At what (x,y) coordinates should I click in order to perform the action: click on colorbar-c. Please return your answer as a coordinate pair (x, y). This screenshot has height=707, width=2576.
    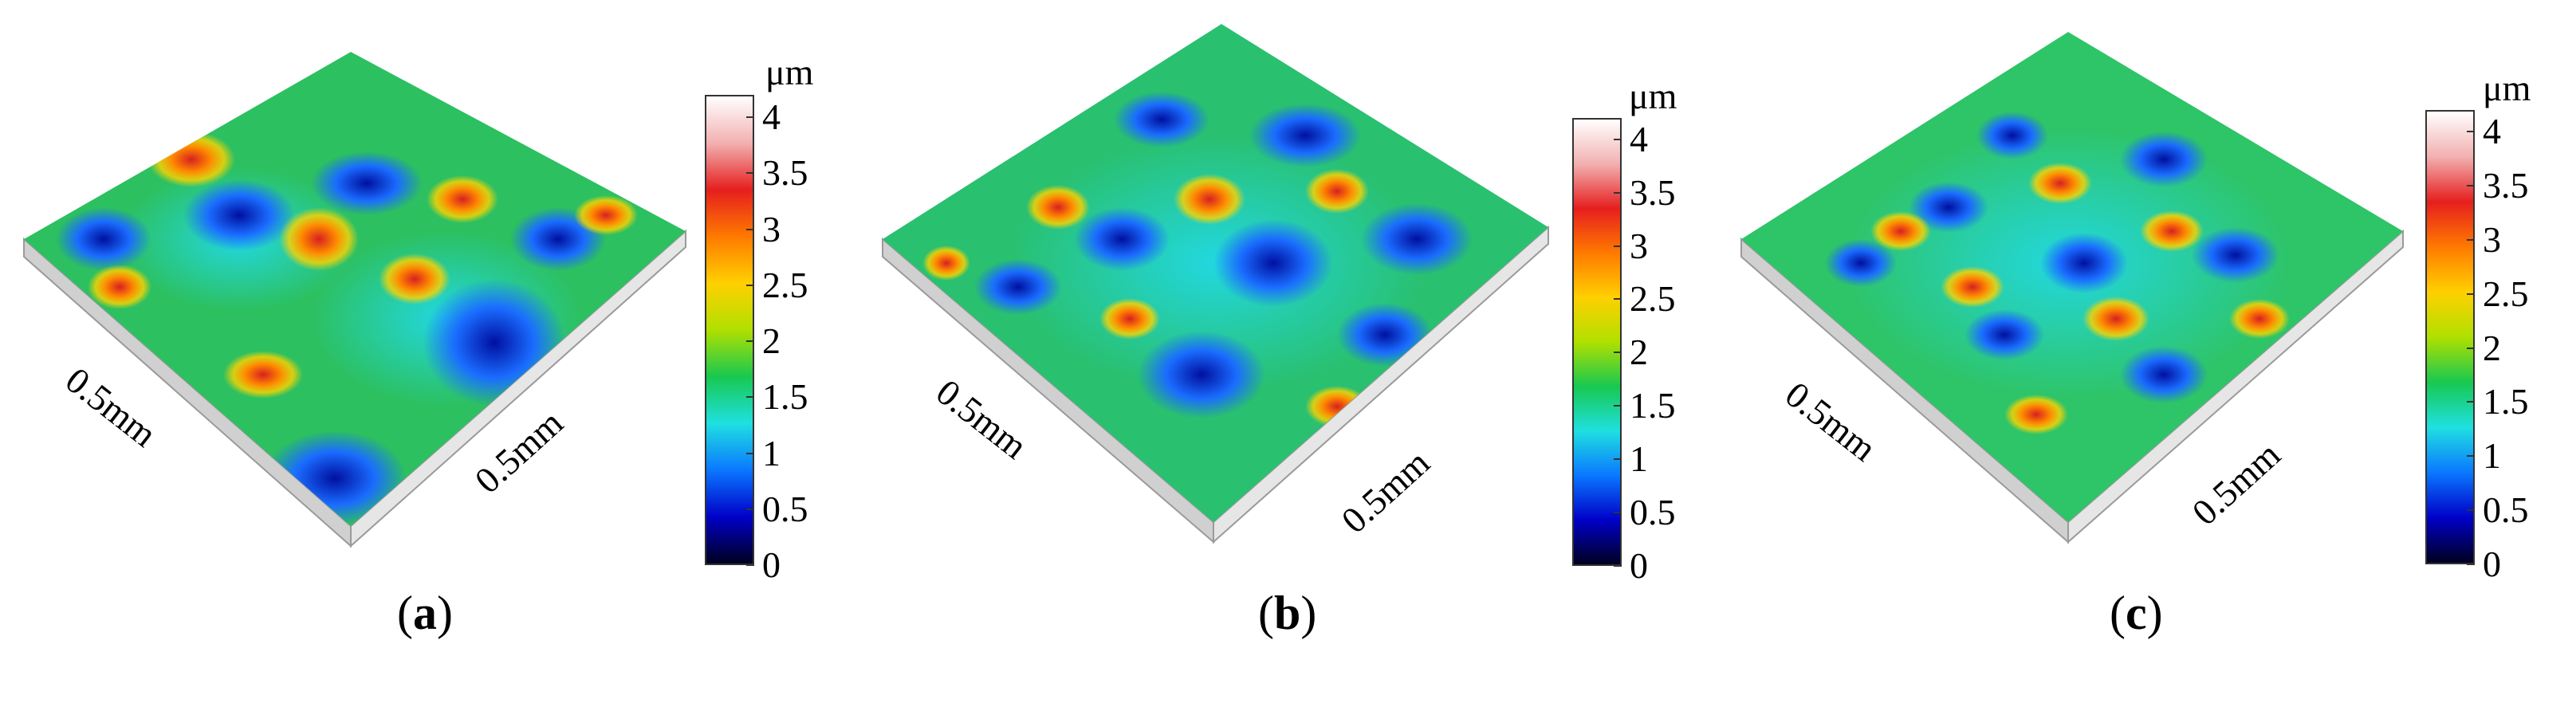
    Looking at the image, I should click on (2450, 337).